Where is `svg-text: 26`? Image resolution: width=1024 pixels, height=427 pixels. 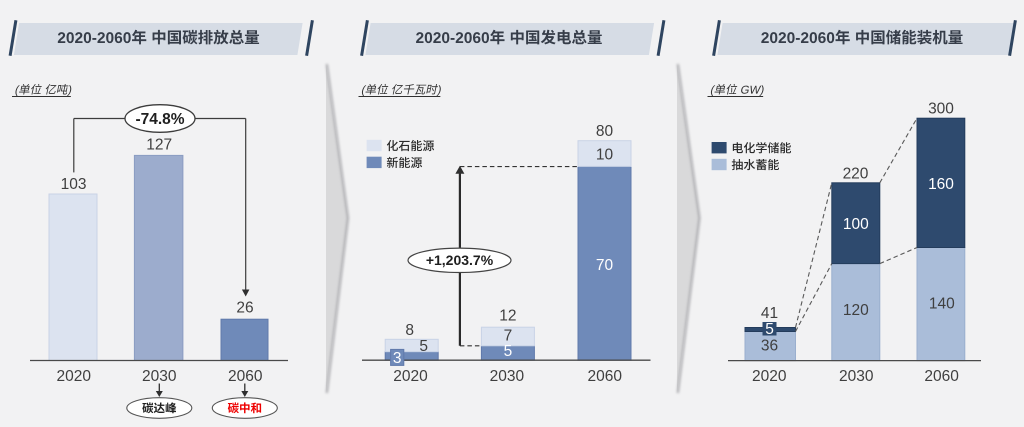 svg-text: 26 is located at coordinates (244, 308).